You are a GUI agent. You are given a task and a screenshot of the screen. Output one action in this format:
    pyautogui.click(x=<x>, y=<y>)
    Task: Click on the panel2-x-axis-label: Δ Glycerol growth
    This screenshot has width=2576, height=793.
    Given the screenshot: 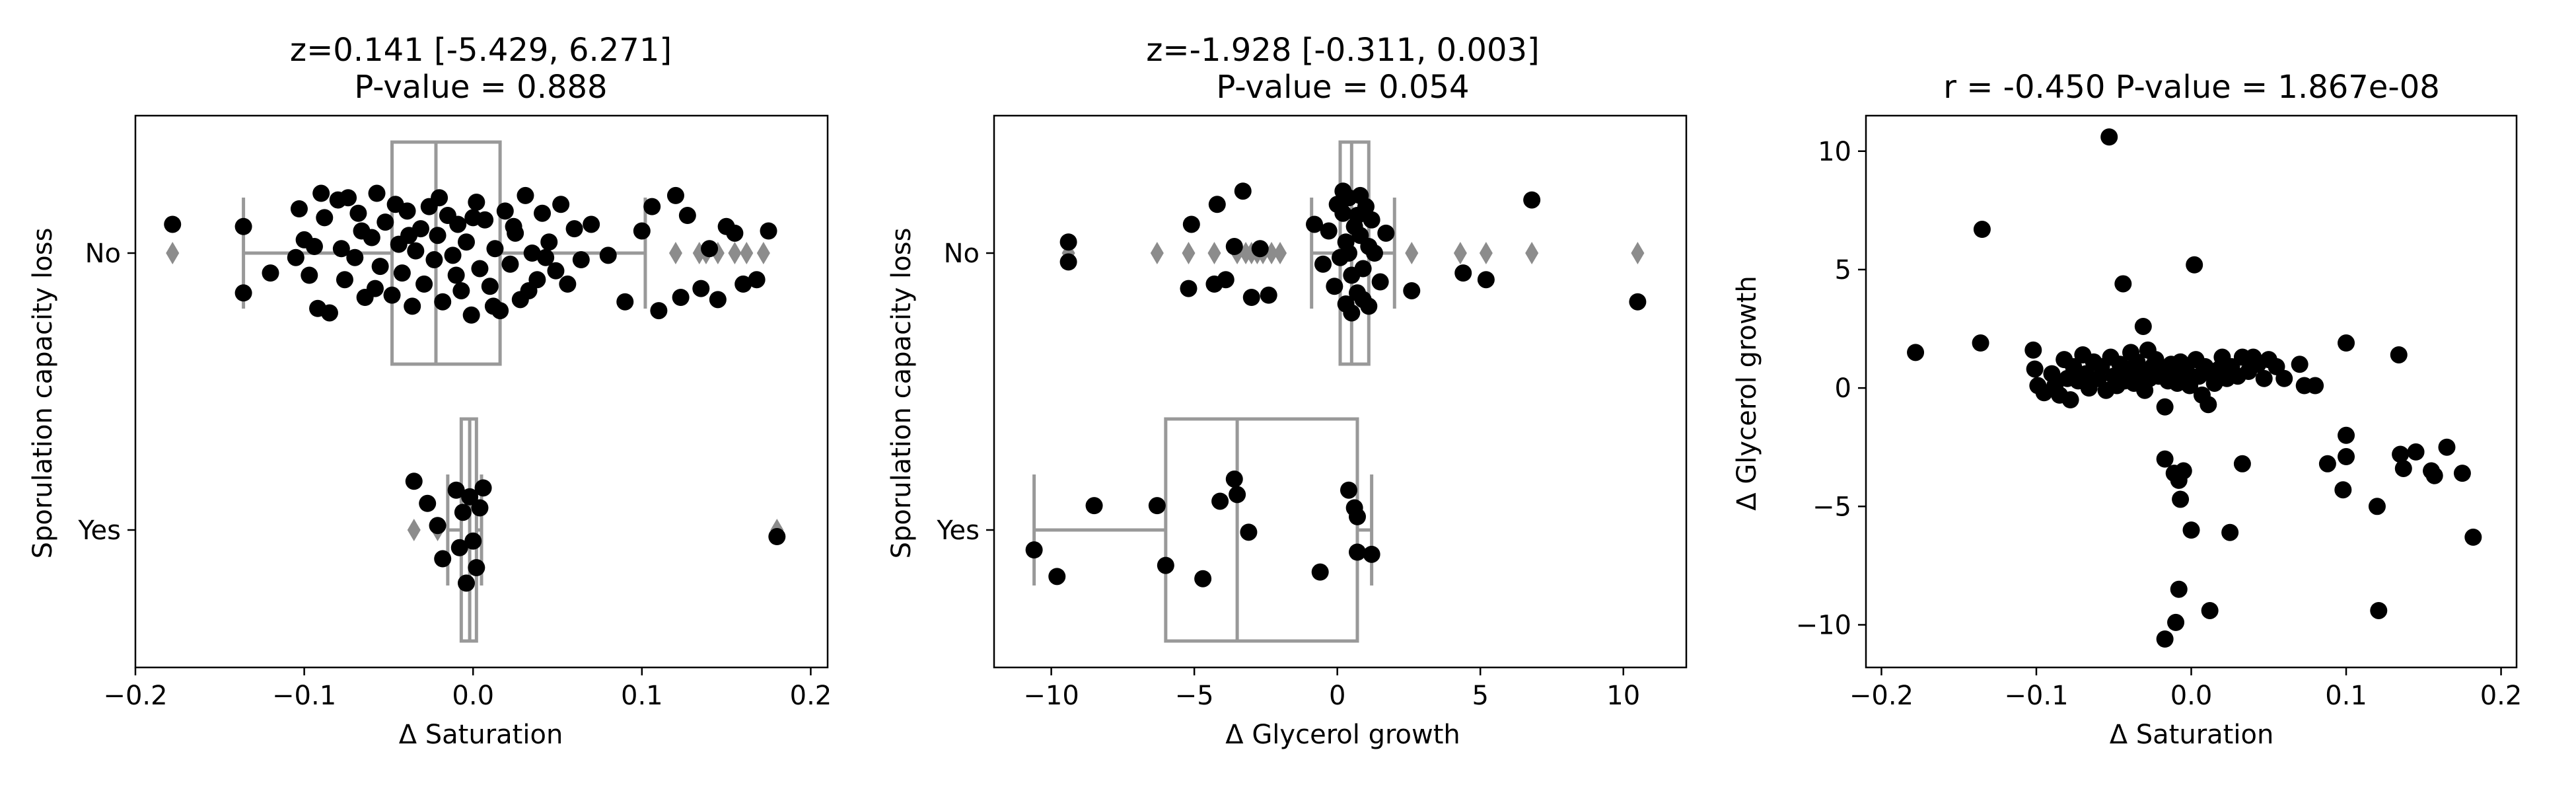 What is the action you would take?
    pyautogui.click(x=1342, y=735)
    